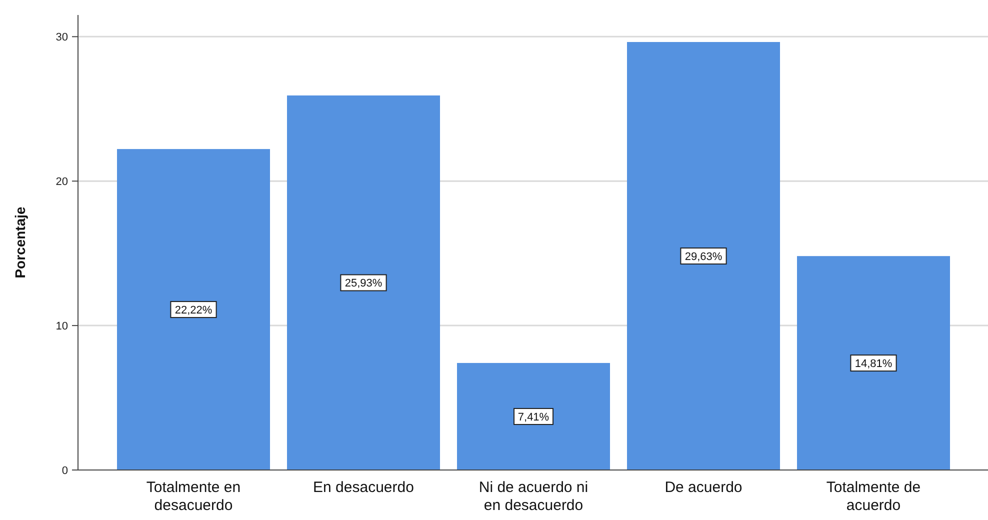 This screenshot has width=988, height=520. What do you see at coordinates (363, 487) in the screenshot?
I see `x-tick-label: En desacuerdo` at bounding box center [363, 487].